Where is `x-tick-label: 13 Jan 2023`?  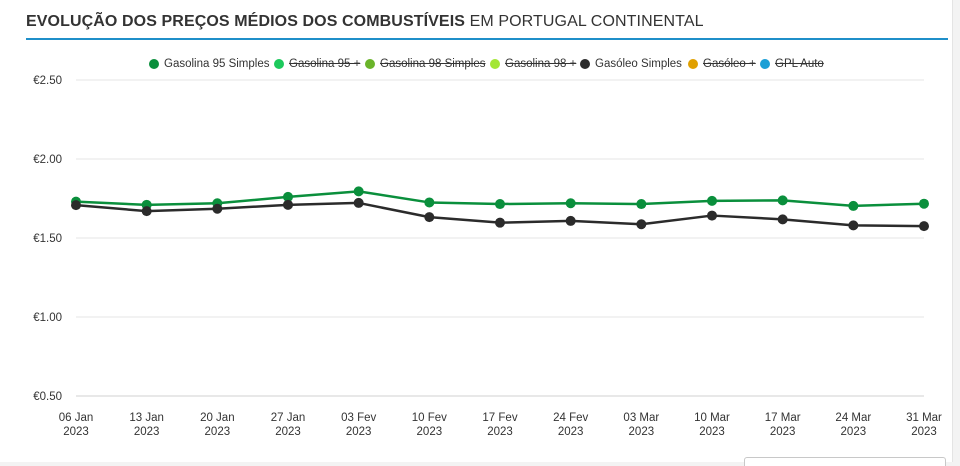 x-tick-label: 13 Jan 2023 is located at coordinates (146, 425).